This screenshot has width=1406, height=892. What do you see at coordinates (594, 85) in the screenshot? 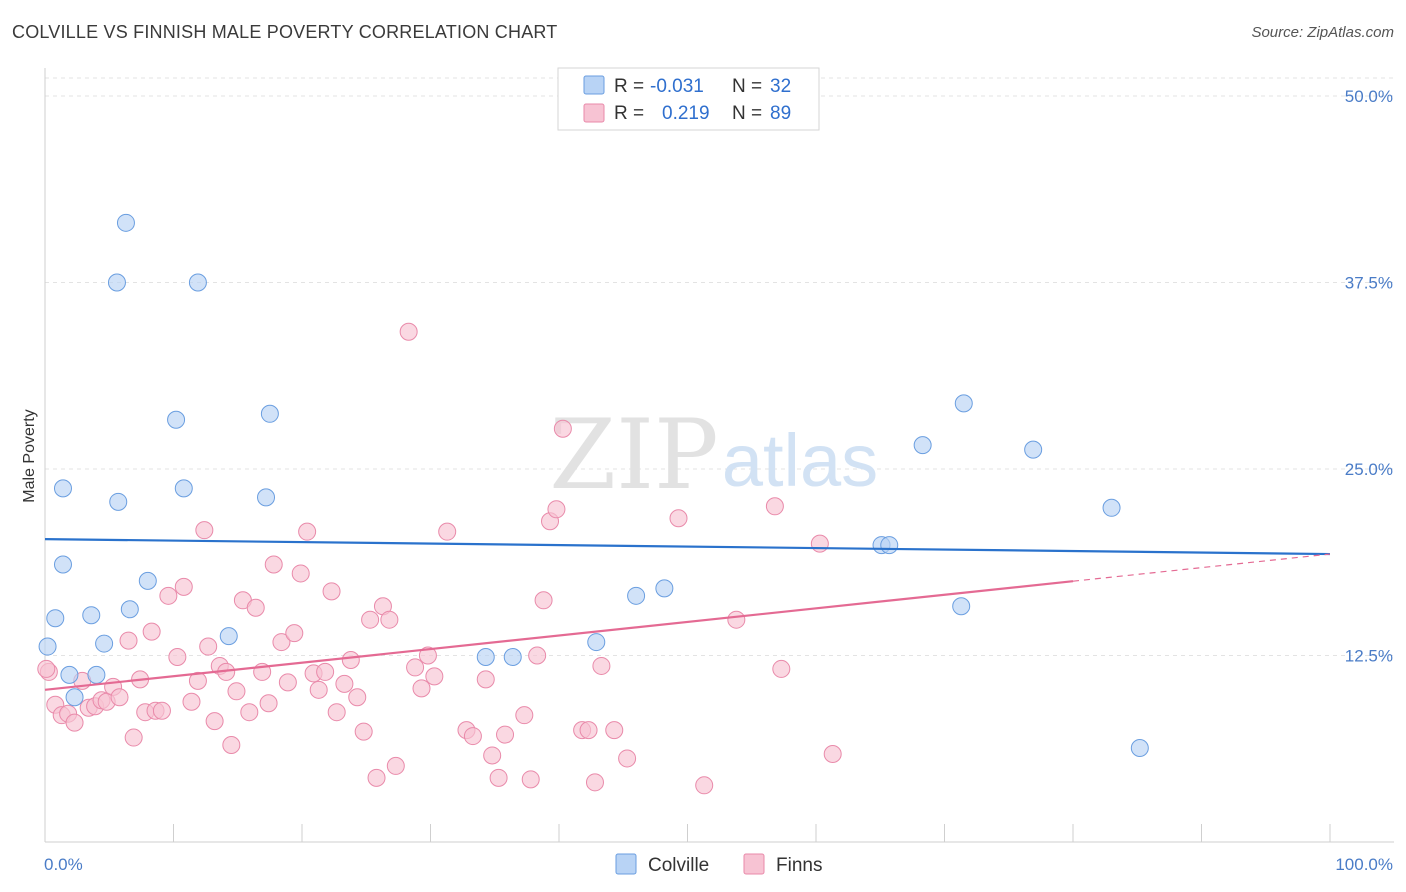
I see `legend-swatch-colville` at bounding box center [594, 85].